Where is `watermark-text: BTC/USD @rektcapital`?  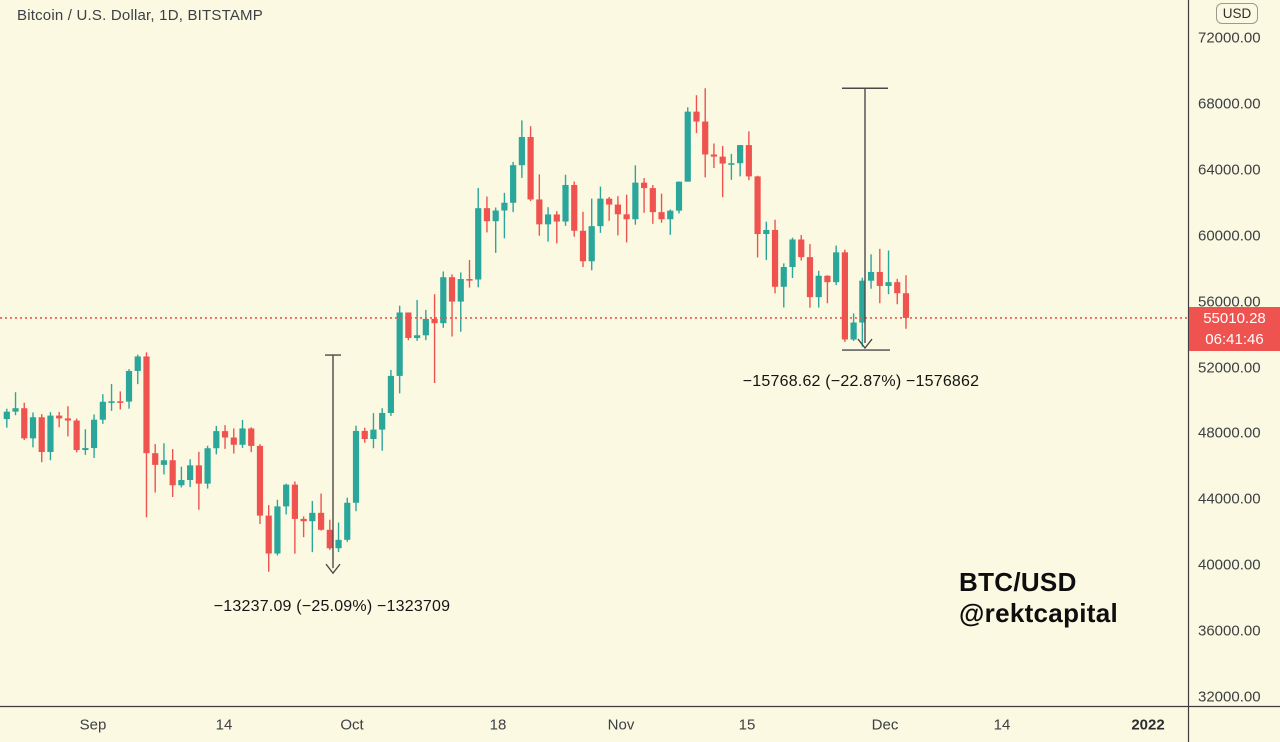
watermark-text: BTC/USD @rektcapital is located at coordinates (1038, 598).